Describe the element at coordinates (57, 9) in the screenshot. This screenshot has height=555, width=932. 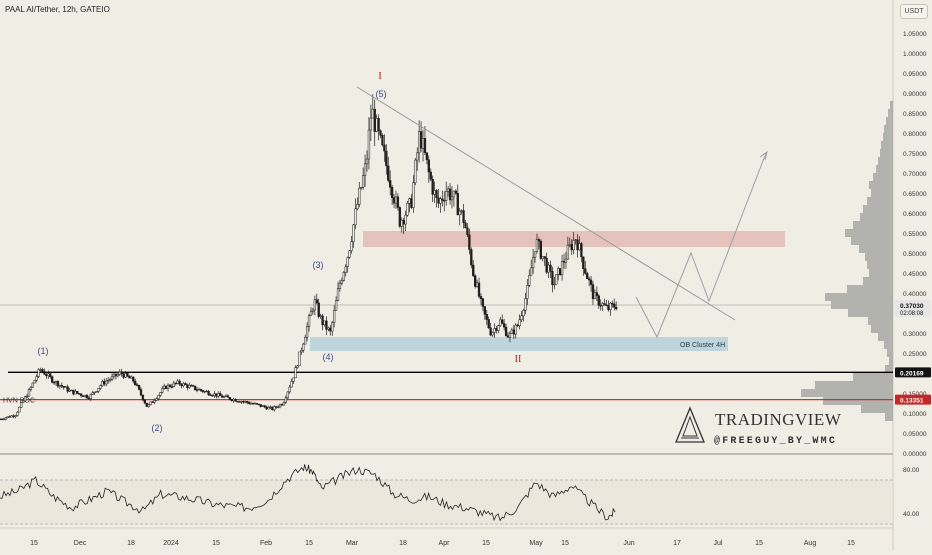
I see `symbol-title: PAAL AI/Tether, 12h, GATEIO` at that location.